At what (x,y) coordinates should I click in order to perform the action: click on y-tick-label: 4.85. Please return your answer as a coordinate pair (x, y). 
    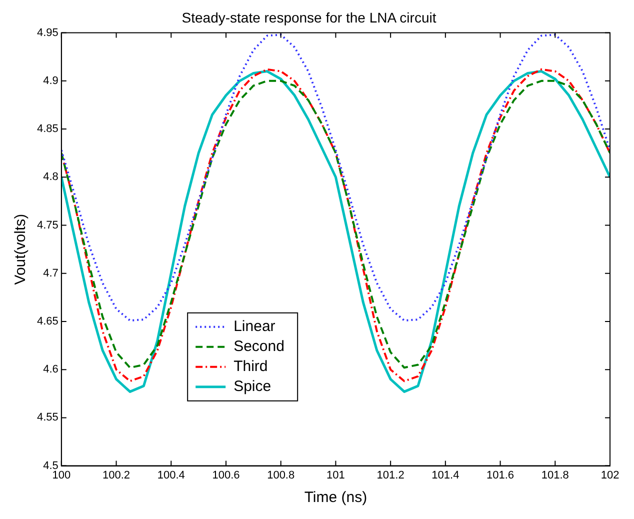
    Looking at the image, I should click on (47, 129).